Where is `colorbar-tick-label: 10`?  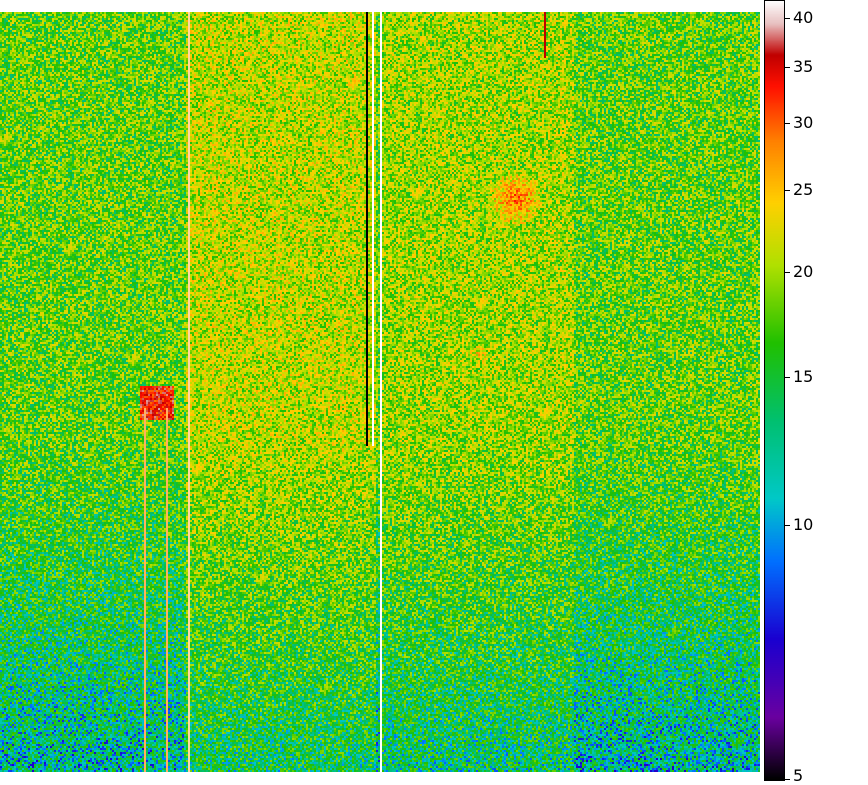 colorbar-tick-label: 10 is located at coordinates (803, 524).